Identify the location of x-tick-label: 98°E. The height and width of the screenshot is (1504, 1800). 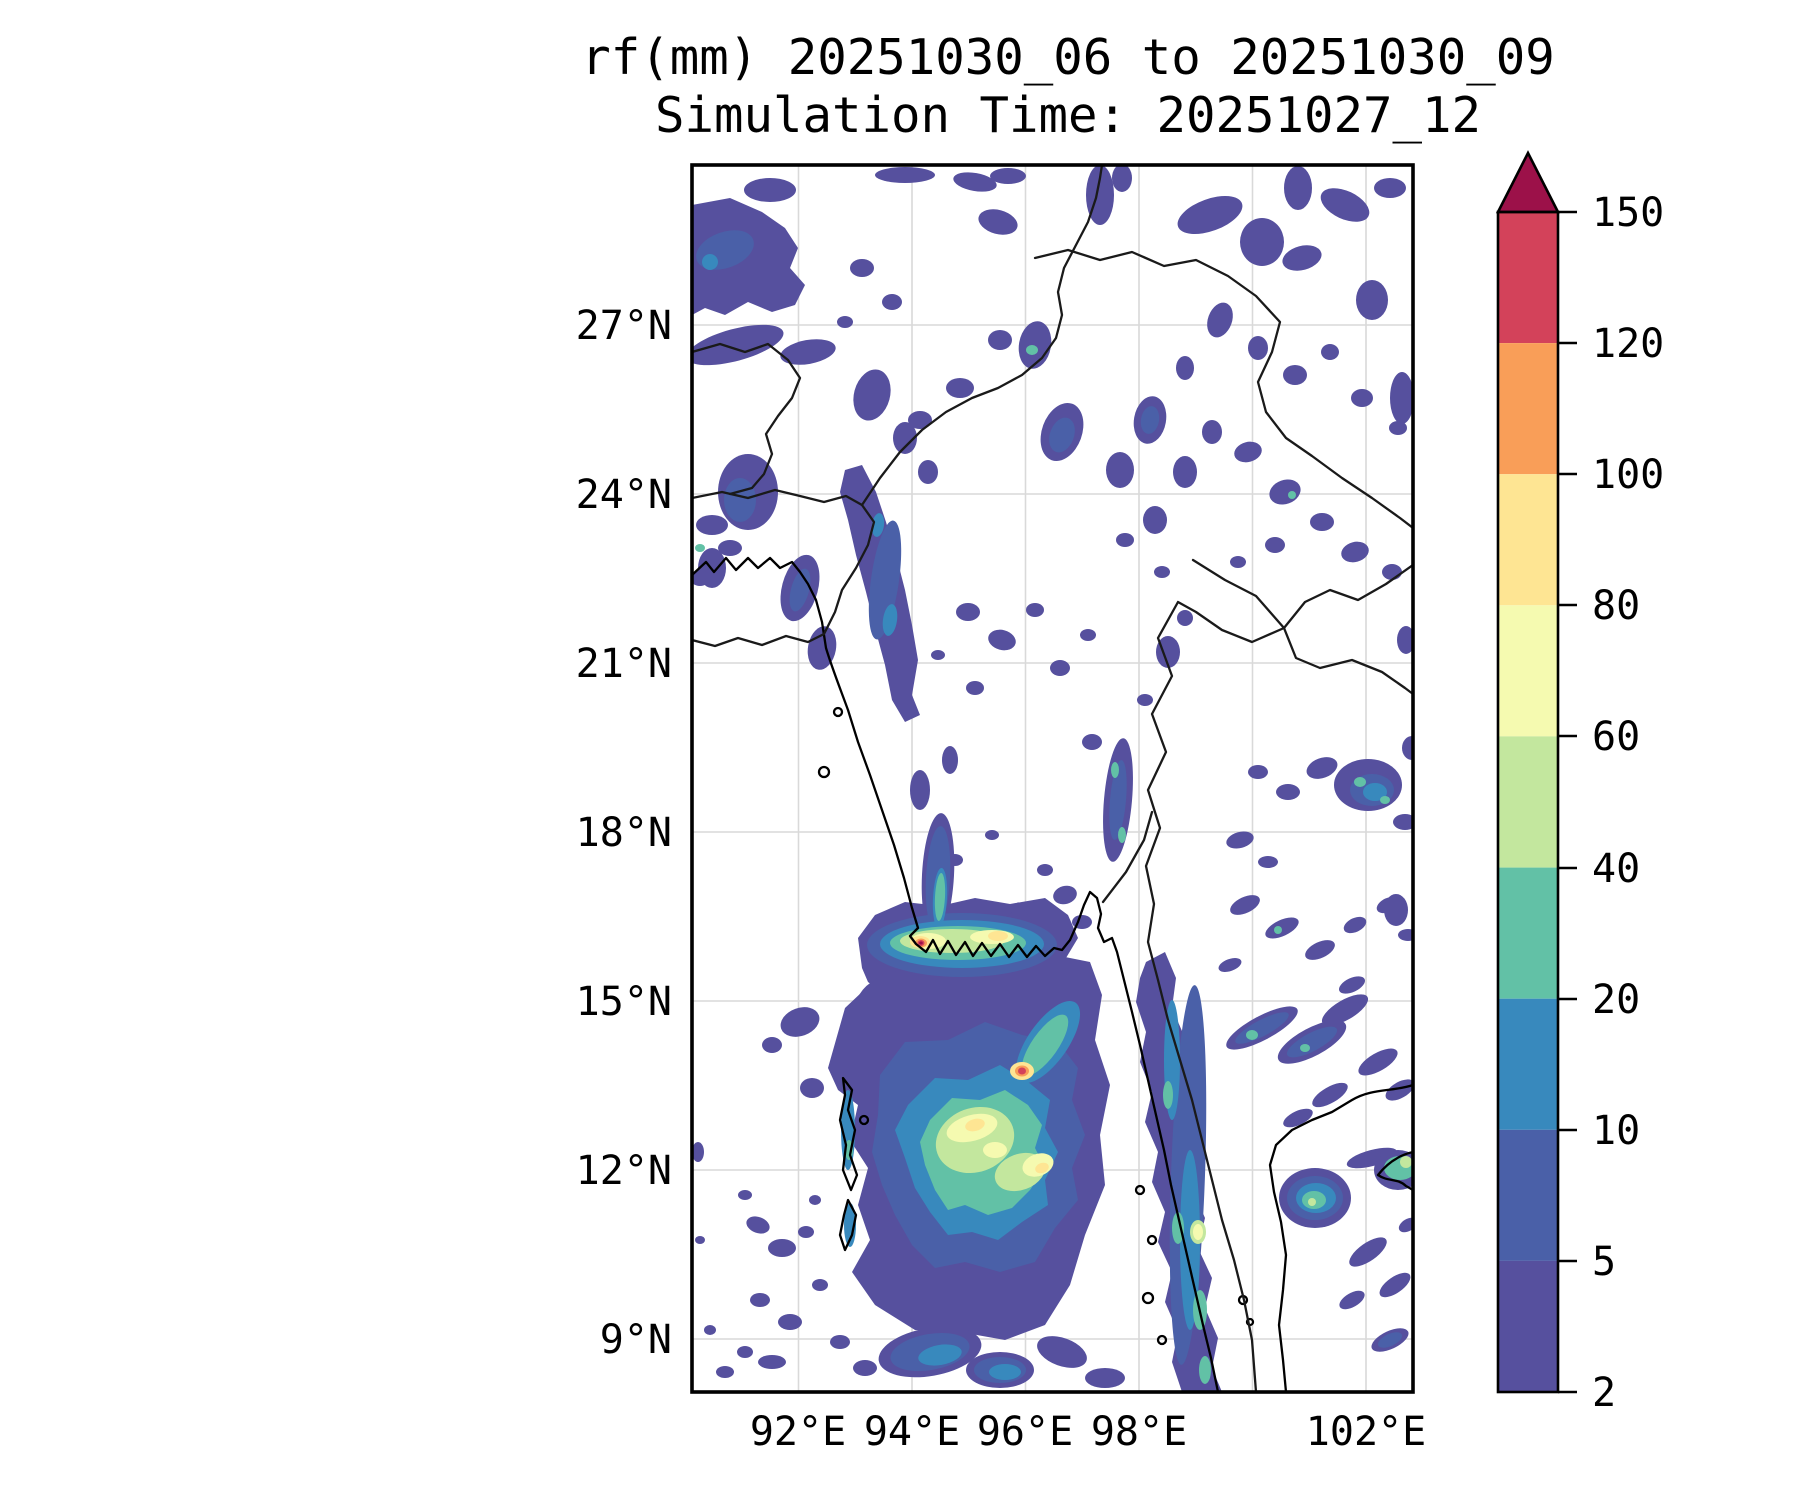
(1139, 1432).